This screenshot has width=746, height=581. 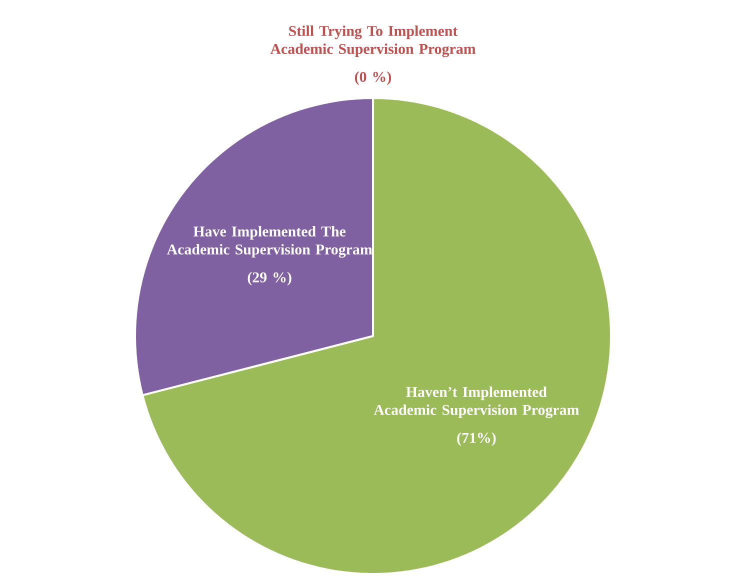 I want to click on data-label: (29 %), so click(x=270, y=279).